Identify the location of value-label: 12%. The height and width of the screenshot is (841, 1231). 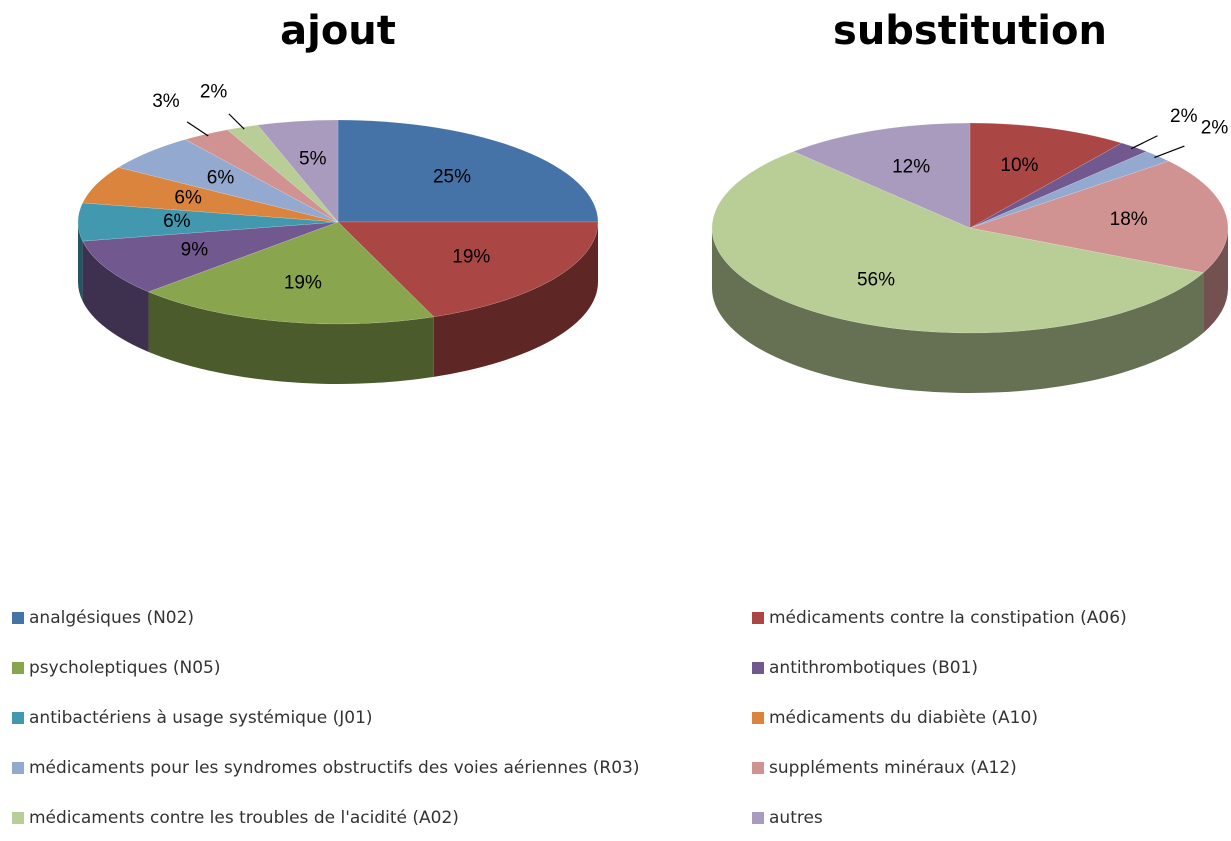
(911, 166).